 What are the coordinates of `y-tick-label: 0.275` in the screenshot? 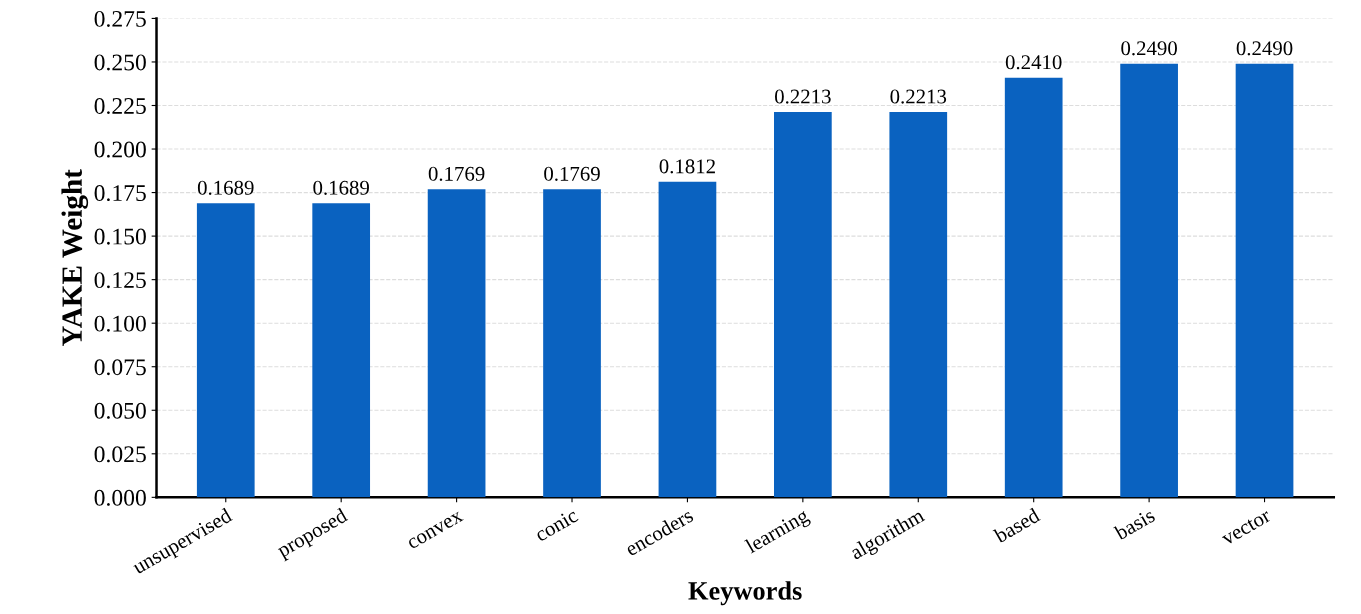 It's located at (120, 18).